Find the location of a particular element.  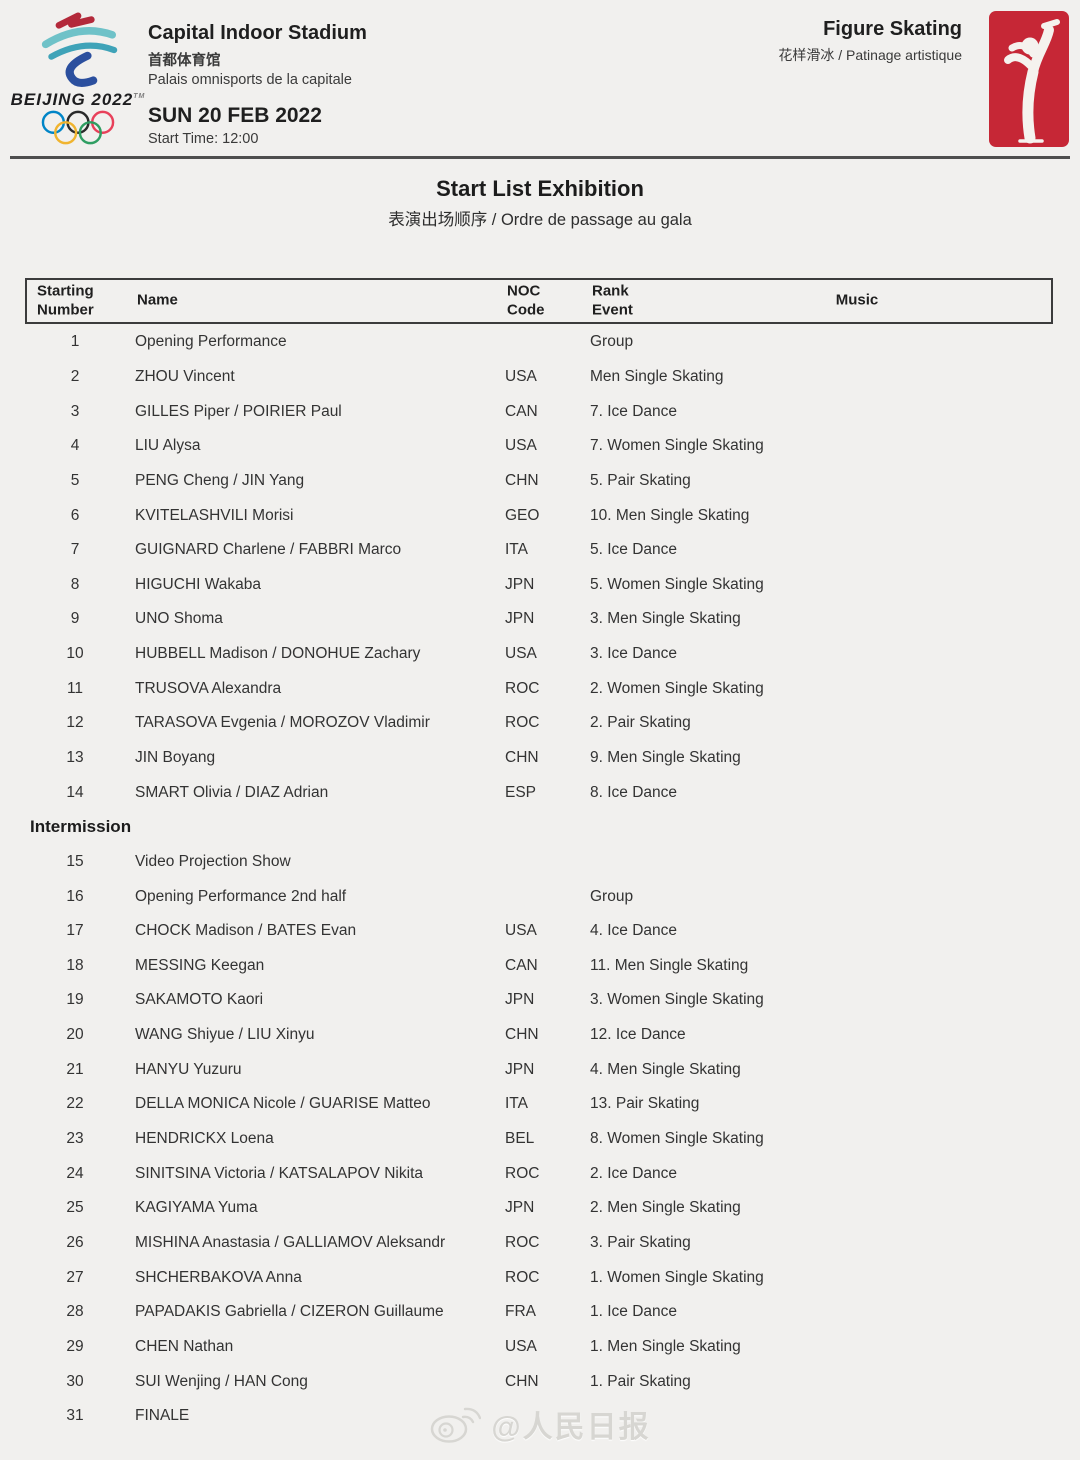

row-name: DELLA MONICA Nicole / GUARISE Matteo is located at coordinates (283, 1104).